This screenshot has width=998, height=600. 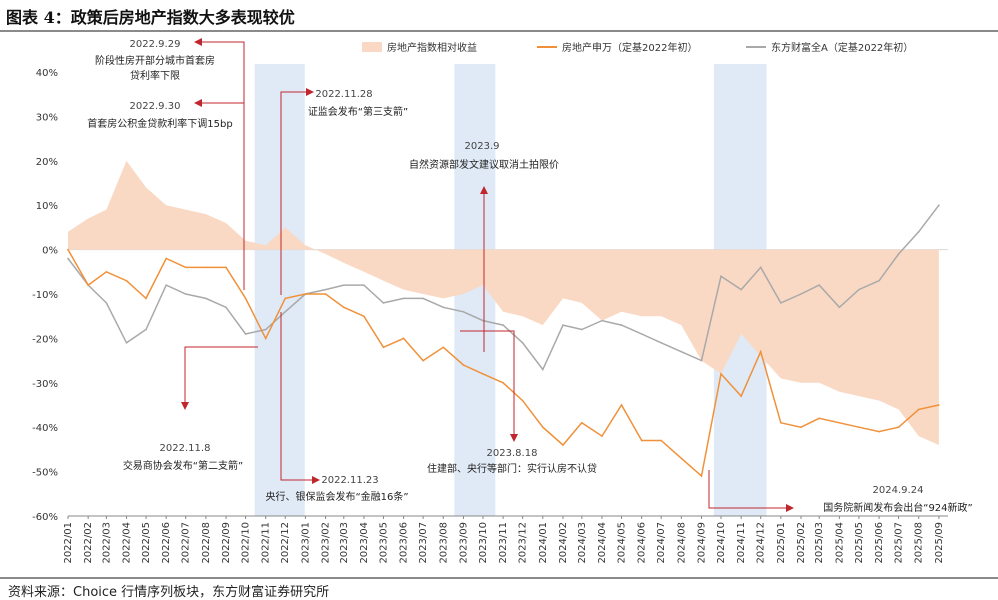 What do you see at coordinates (364, 543) in the screenshot?
I see `x-tick-label: 2023/04` at bounding box center [364, 543].